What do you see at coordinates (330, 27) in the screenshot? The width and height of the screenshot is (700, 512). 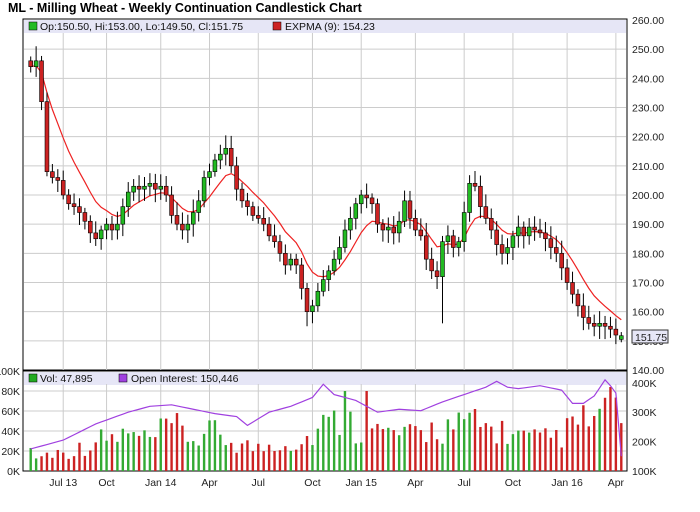 I see `ema-legend-text: EXPMA (9): 154.23` at bounding box center [330, 27].